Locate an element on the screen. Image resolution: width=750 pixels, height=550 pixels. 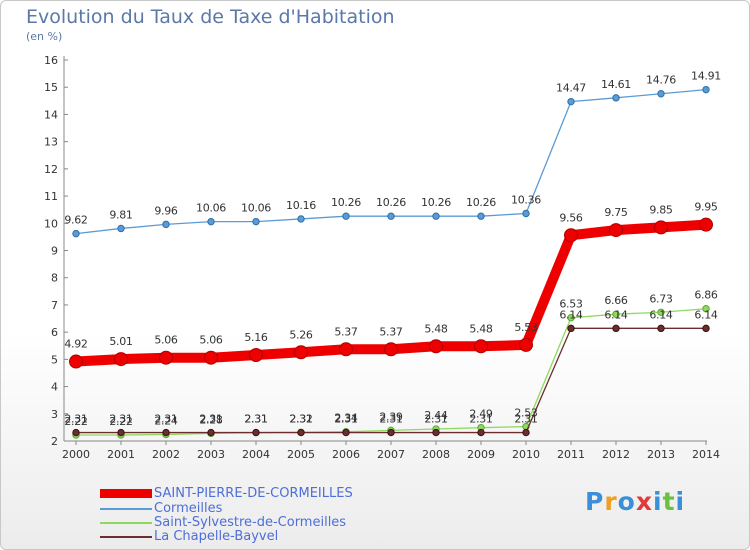
data-label-saint-sylvestre-de-cormeilles: 2.34 is located at coordinates (346, 418).